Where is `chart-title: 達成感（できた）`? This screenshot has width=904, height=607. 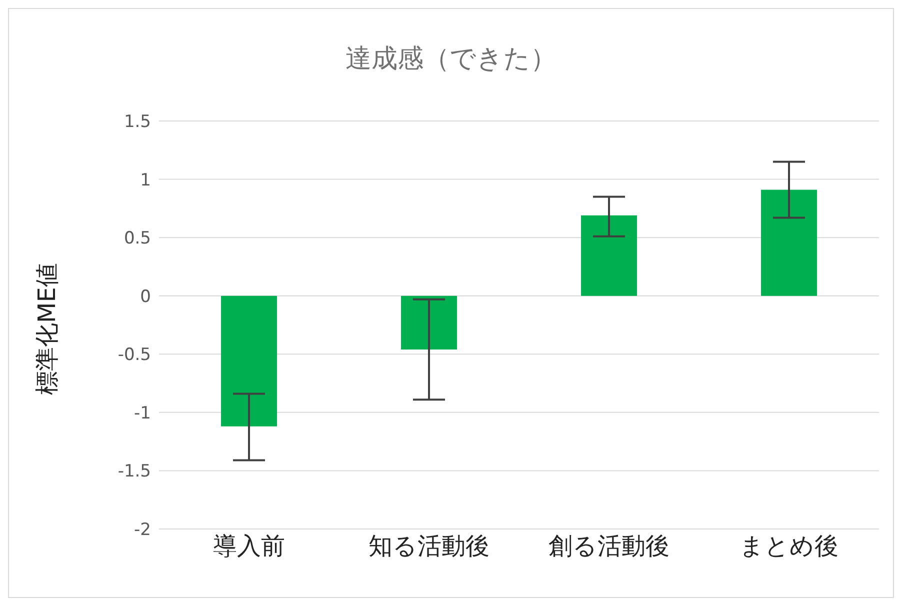 chart-title: 達成感（できた） is located at coordinates (451, 59).